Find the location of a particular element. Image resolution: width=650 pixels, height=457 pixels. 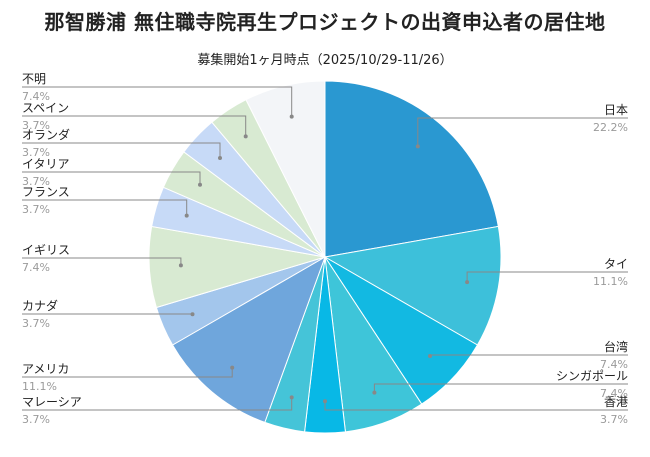

slice-label: イタリア is located at coordinates (46, 164).